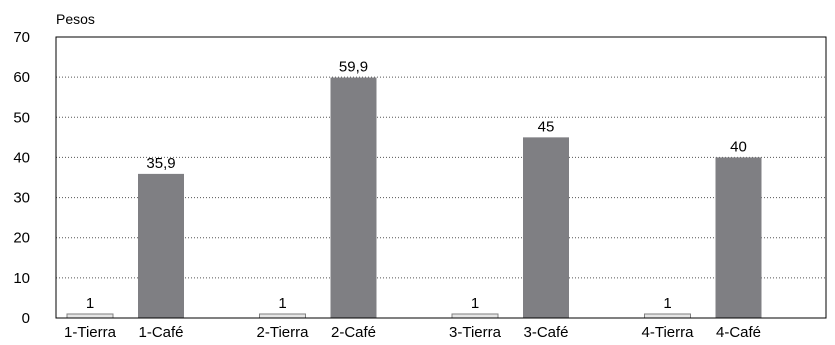  What do you see at coordinates (21, 157) in the screenshot?
I see `y-tick-label: 40` at bounding box center [21, 157].